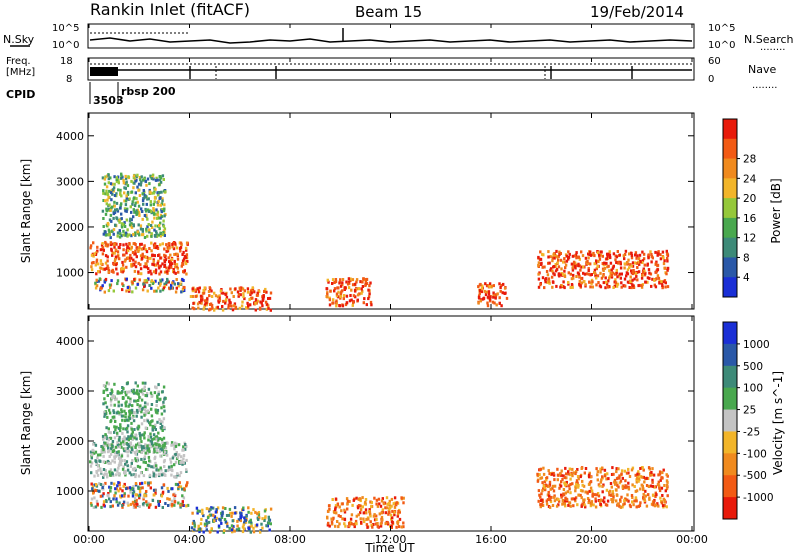  Describe the element at coordinates (730, 168) in the screenshot. I see `colorbar-segment` at that location.